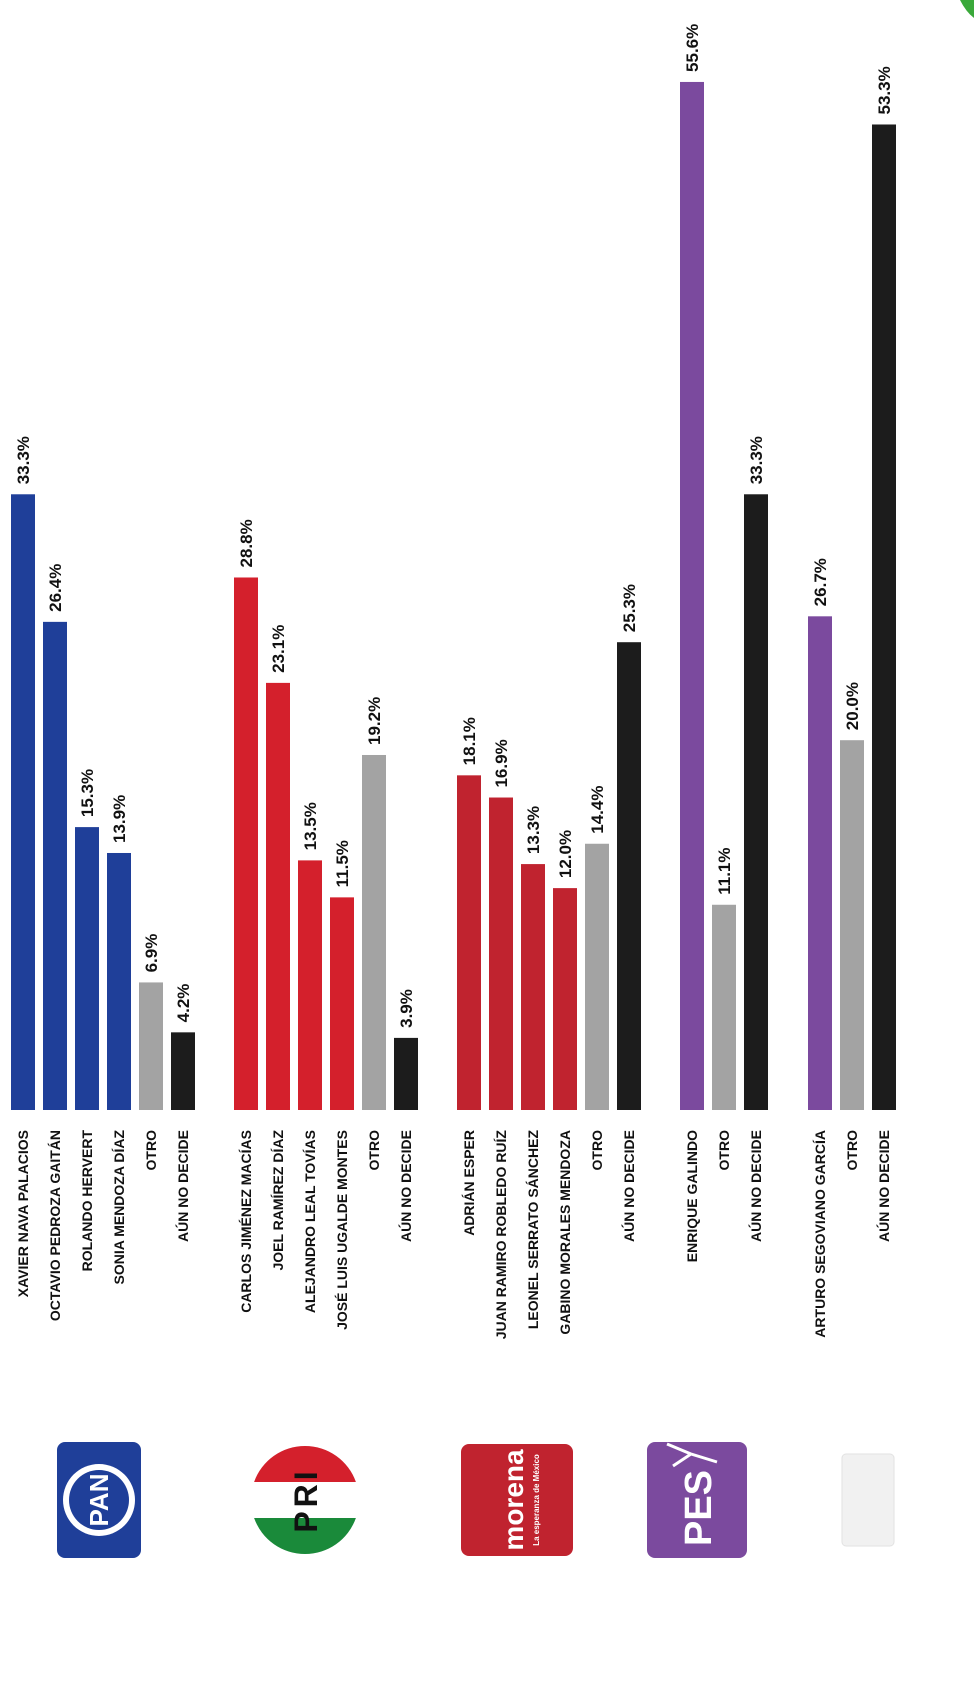  What do you see at coordinates (119, 1207) in the screenshot?
I see `category-label: SONIA MENDOZA DÍAZ` at bounding box center [119, 1207].